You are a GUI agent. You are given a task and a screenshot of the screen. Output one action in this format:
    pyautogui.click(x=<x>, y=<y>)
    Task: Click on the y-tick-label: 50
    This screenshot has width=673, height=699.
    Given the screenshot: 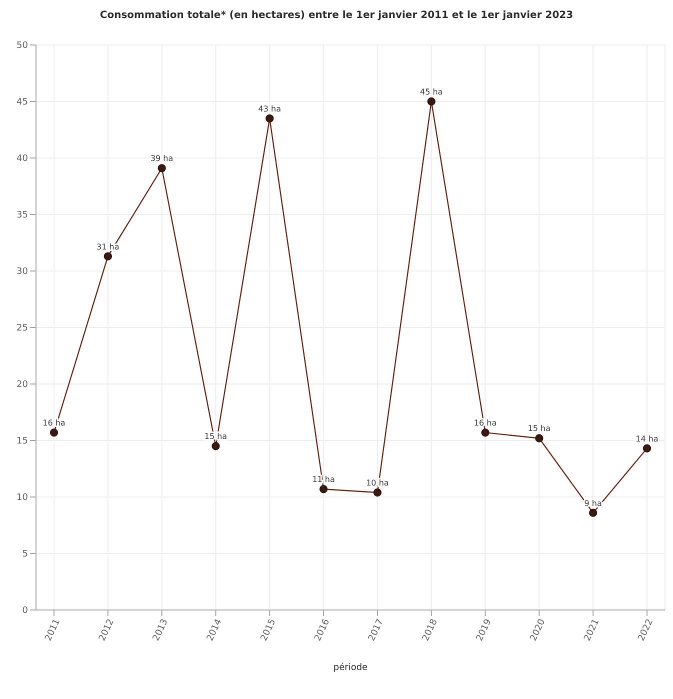 What is the action you would take?
    pyautogui.click(x=22, y=46)
    